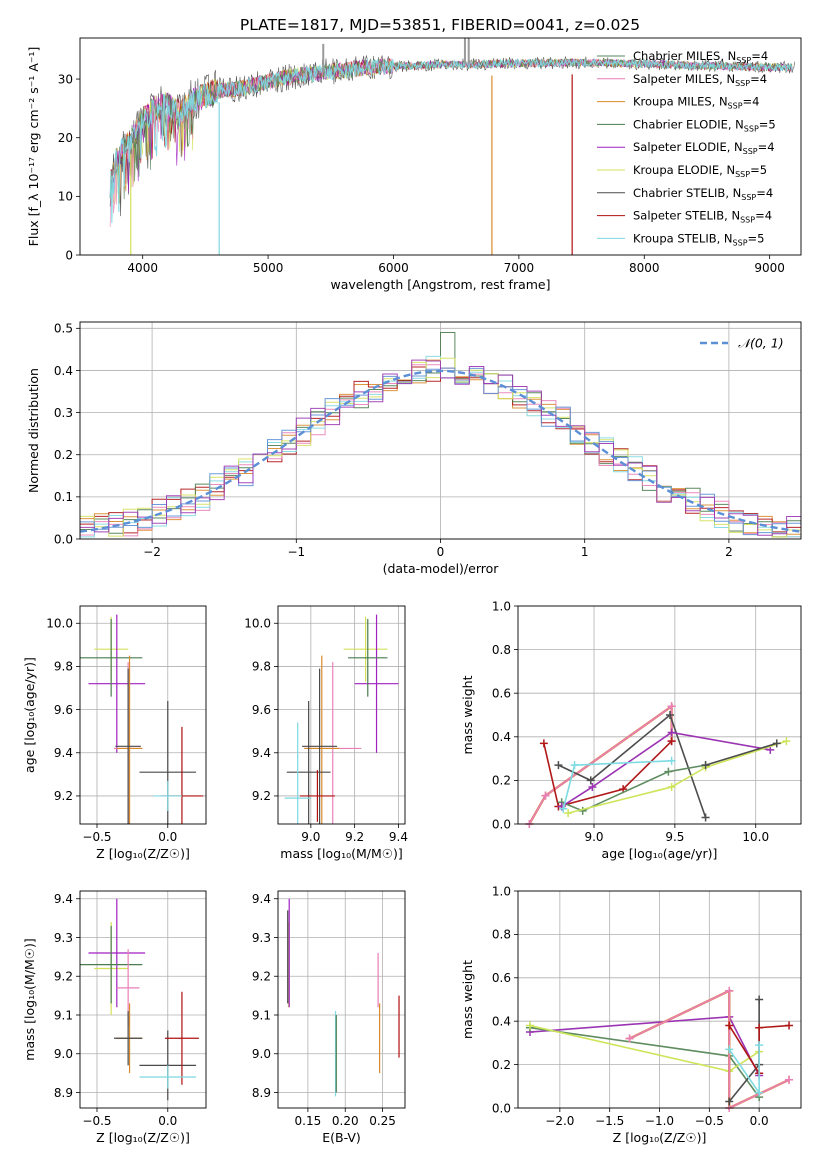  I want to click on x-tick-label: −0.5, so click(96, 837).